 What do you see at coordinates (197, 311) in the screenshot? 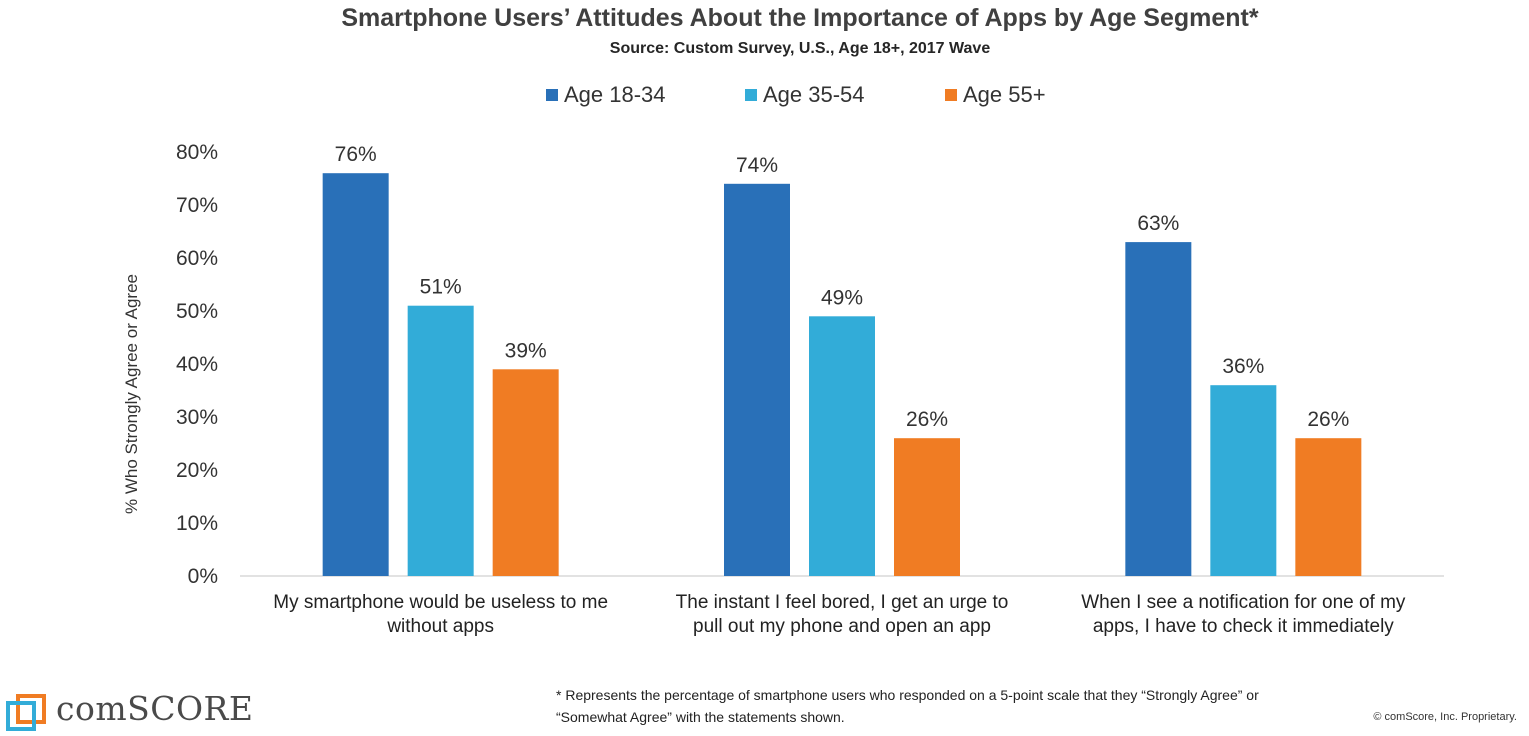
I see `y-tick-label: 50%` at bounding box center [197, 311].